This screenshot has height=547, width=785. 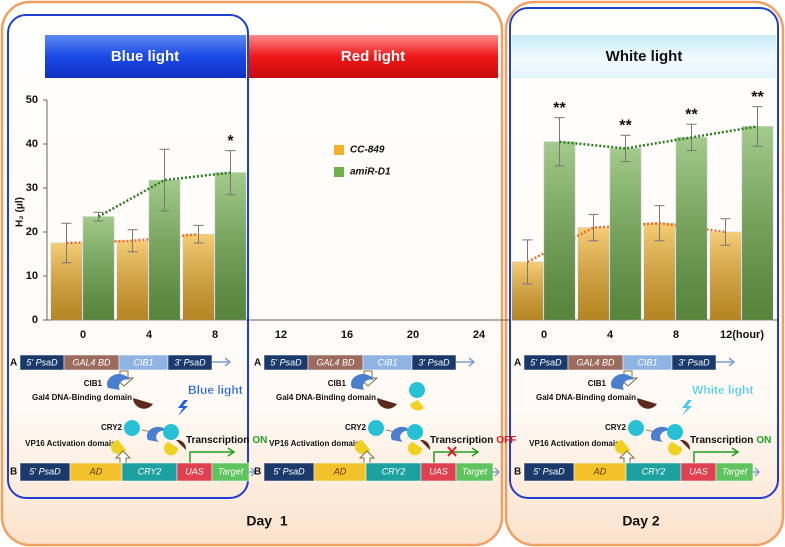 I want to click on y-tick-label: 0, so click(x=35, y=320).